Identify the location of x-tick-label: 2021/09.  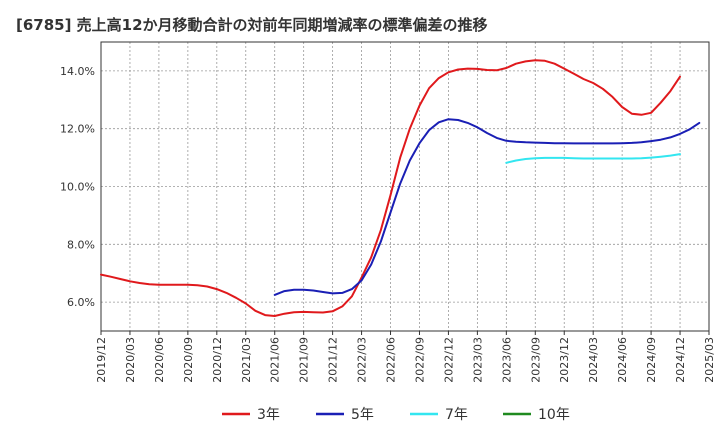
(304, 360).